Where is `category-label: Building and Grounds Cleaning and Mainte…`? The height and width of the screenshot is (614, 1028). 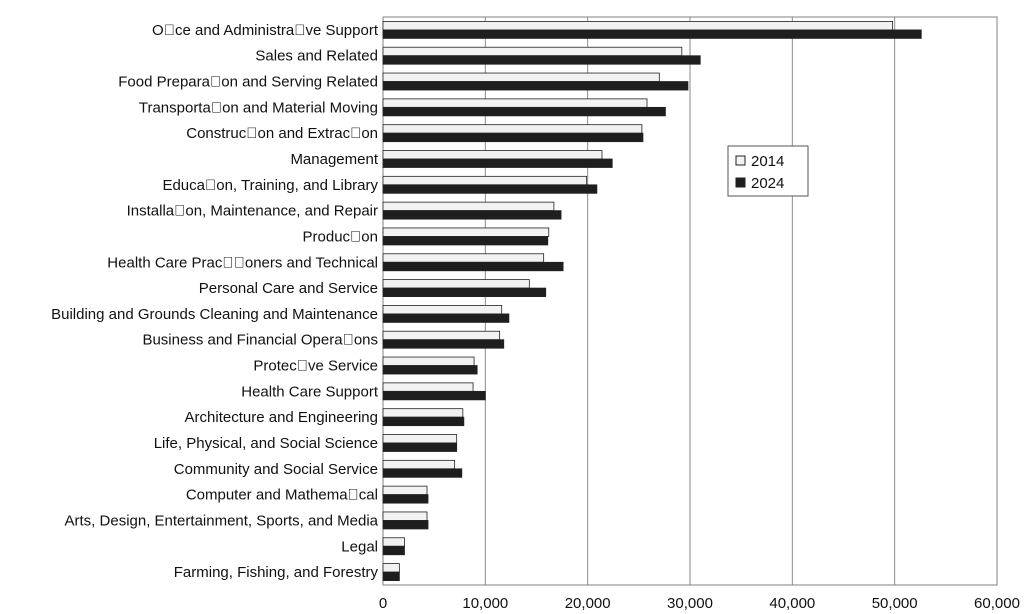 category-label: Building and Grounds Cleaning and Mainte… is located at coordinates (214, 314).